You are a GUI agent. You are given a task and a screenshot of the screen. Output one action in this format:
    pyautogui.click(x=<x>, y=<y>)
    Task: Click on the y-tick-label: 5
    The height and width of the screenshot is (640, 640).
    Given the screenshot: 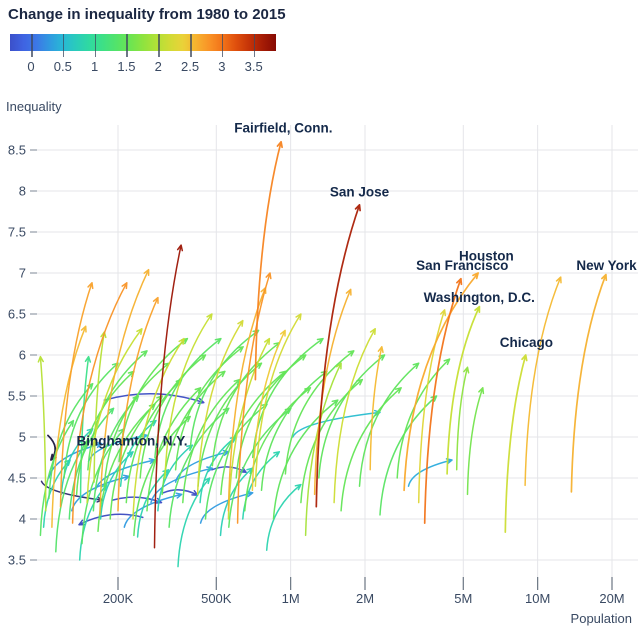 What is the action you would take?
    pyautogui.click(x=22, y=437)
    